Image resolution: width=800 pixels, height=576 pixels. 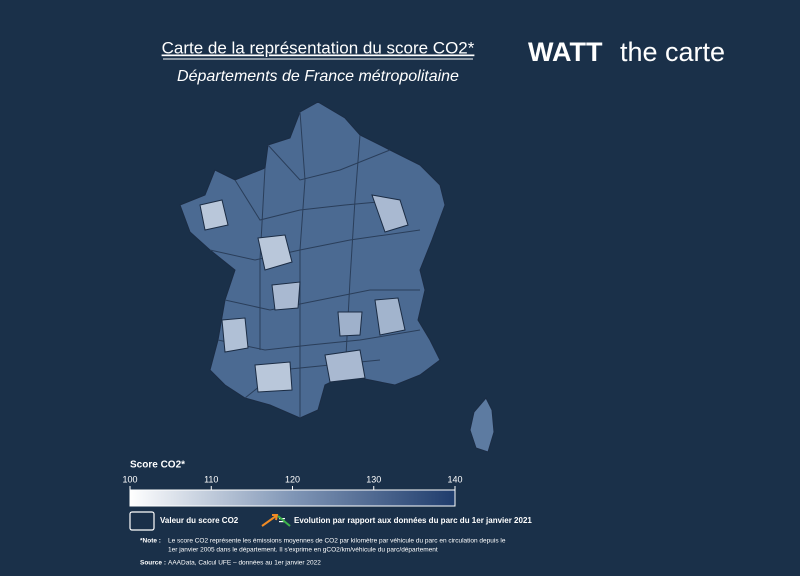 I want to click on arrow-up, so click(x=269, y=521).